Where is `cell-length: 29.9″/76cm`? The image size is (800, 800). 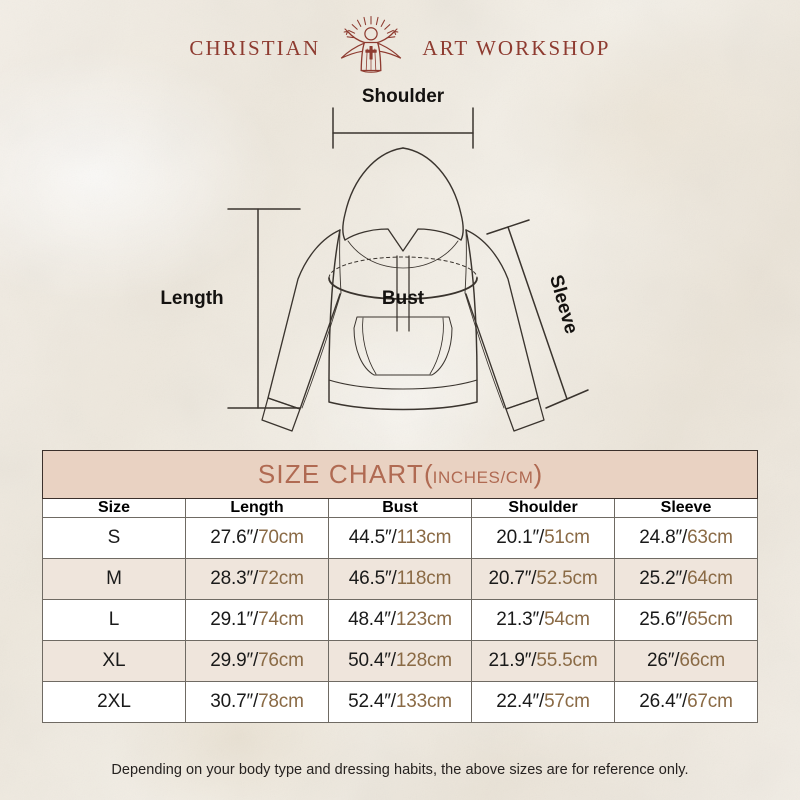
cell-length: 29.9″/76cm is located at coordinates (257, 661).